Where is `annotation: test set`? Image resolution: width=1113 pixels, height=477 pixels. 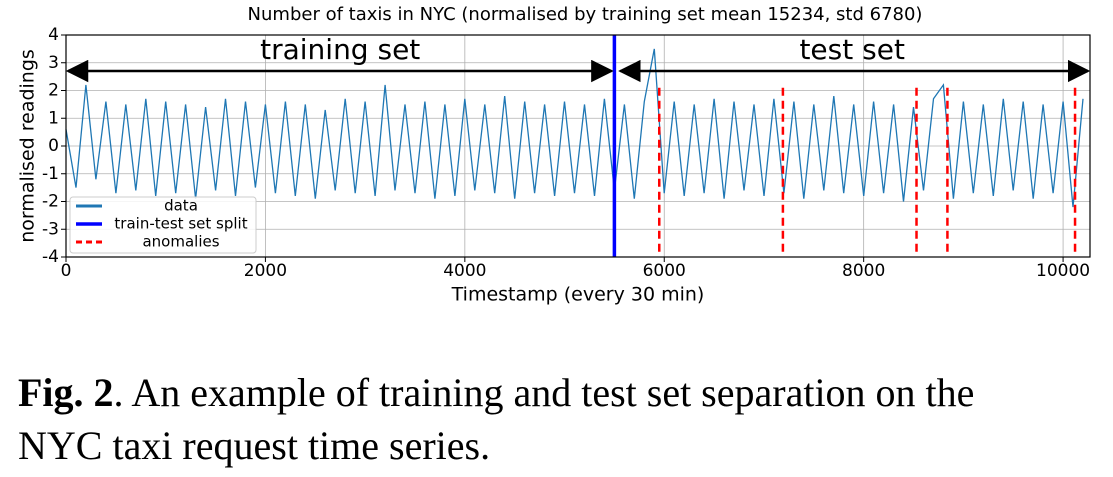 annotation: test set is located at coordinates (851, 49).